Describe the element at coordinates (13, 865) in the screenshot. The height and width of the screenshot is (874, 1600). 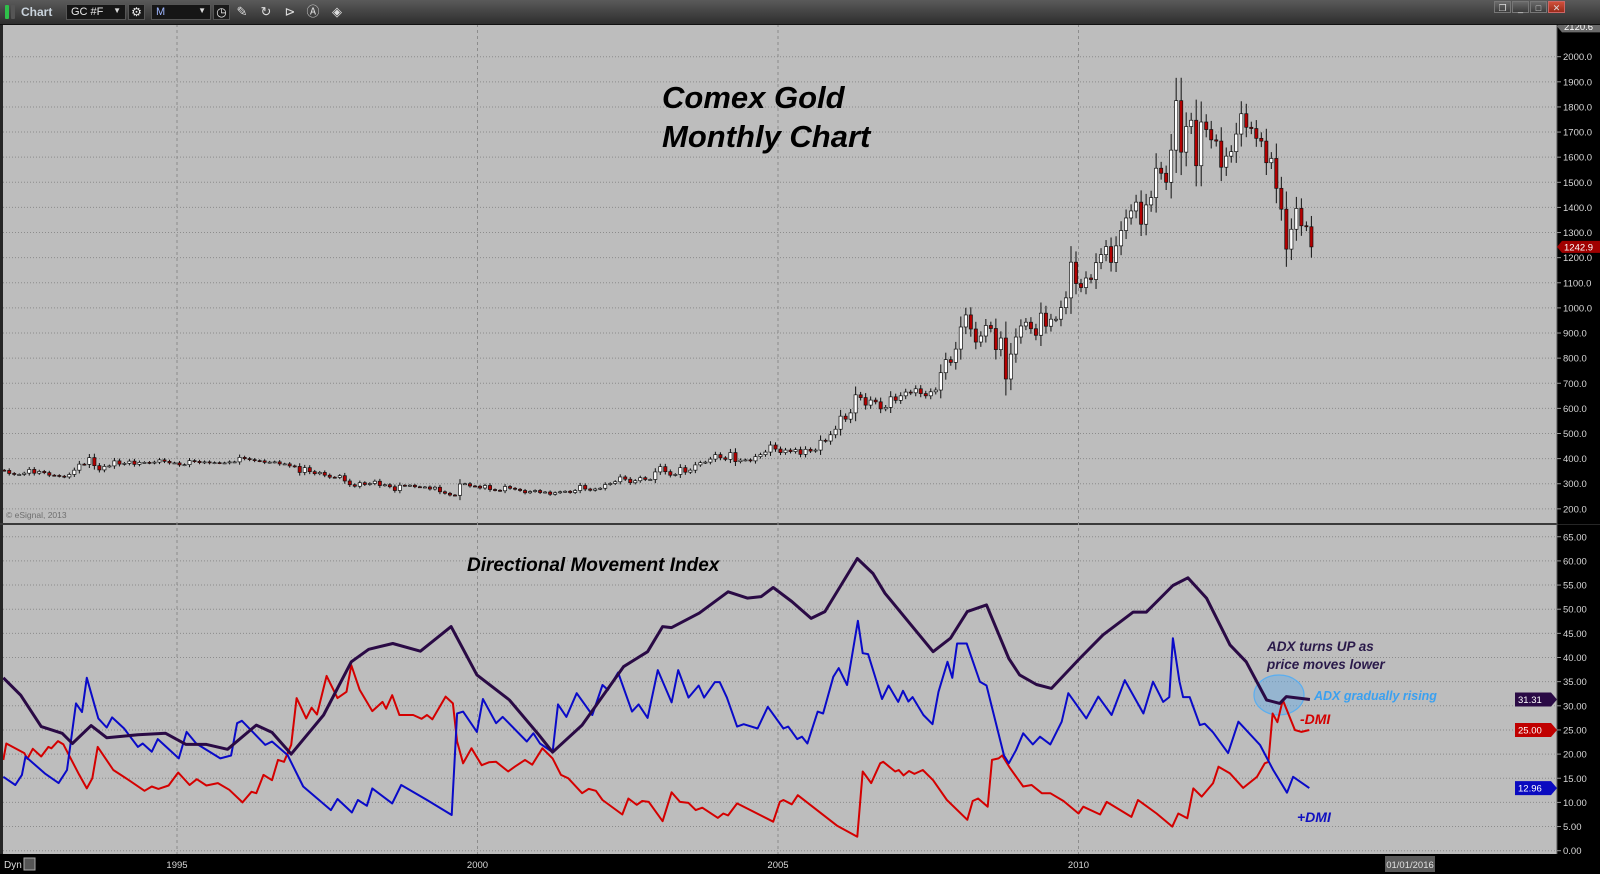
I see `dyn-label: Dyn` at that location.